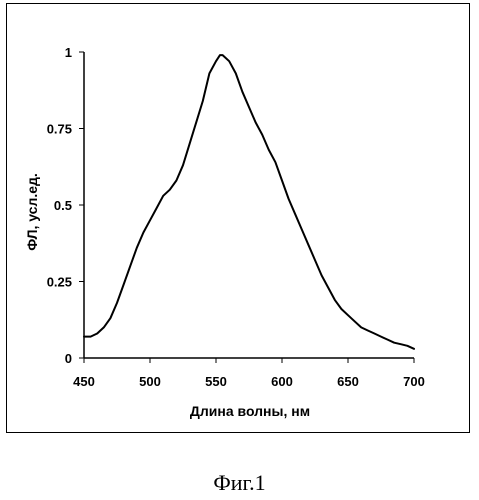 The height and width of the screenshot is (500, 479). I want to click on y-tick-label: 1, so click(68, 52).